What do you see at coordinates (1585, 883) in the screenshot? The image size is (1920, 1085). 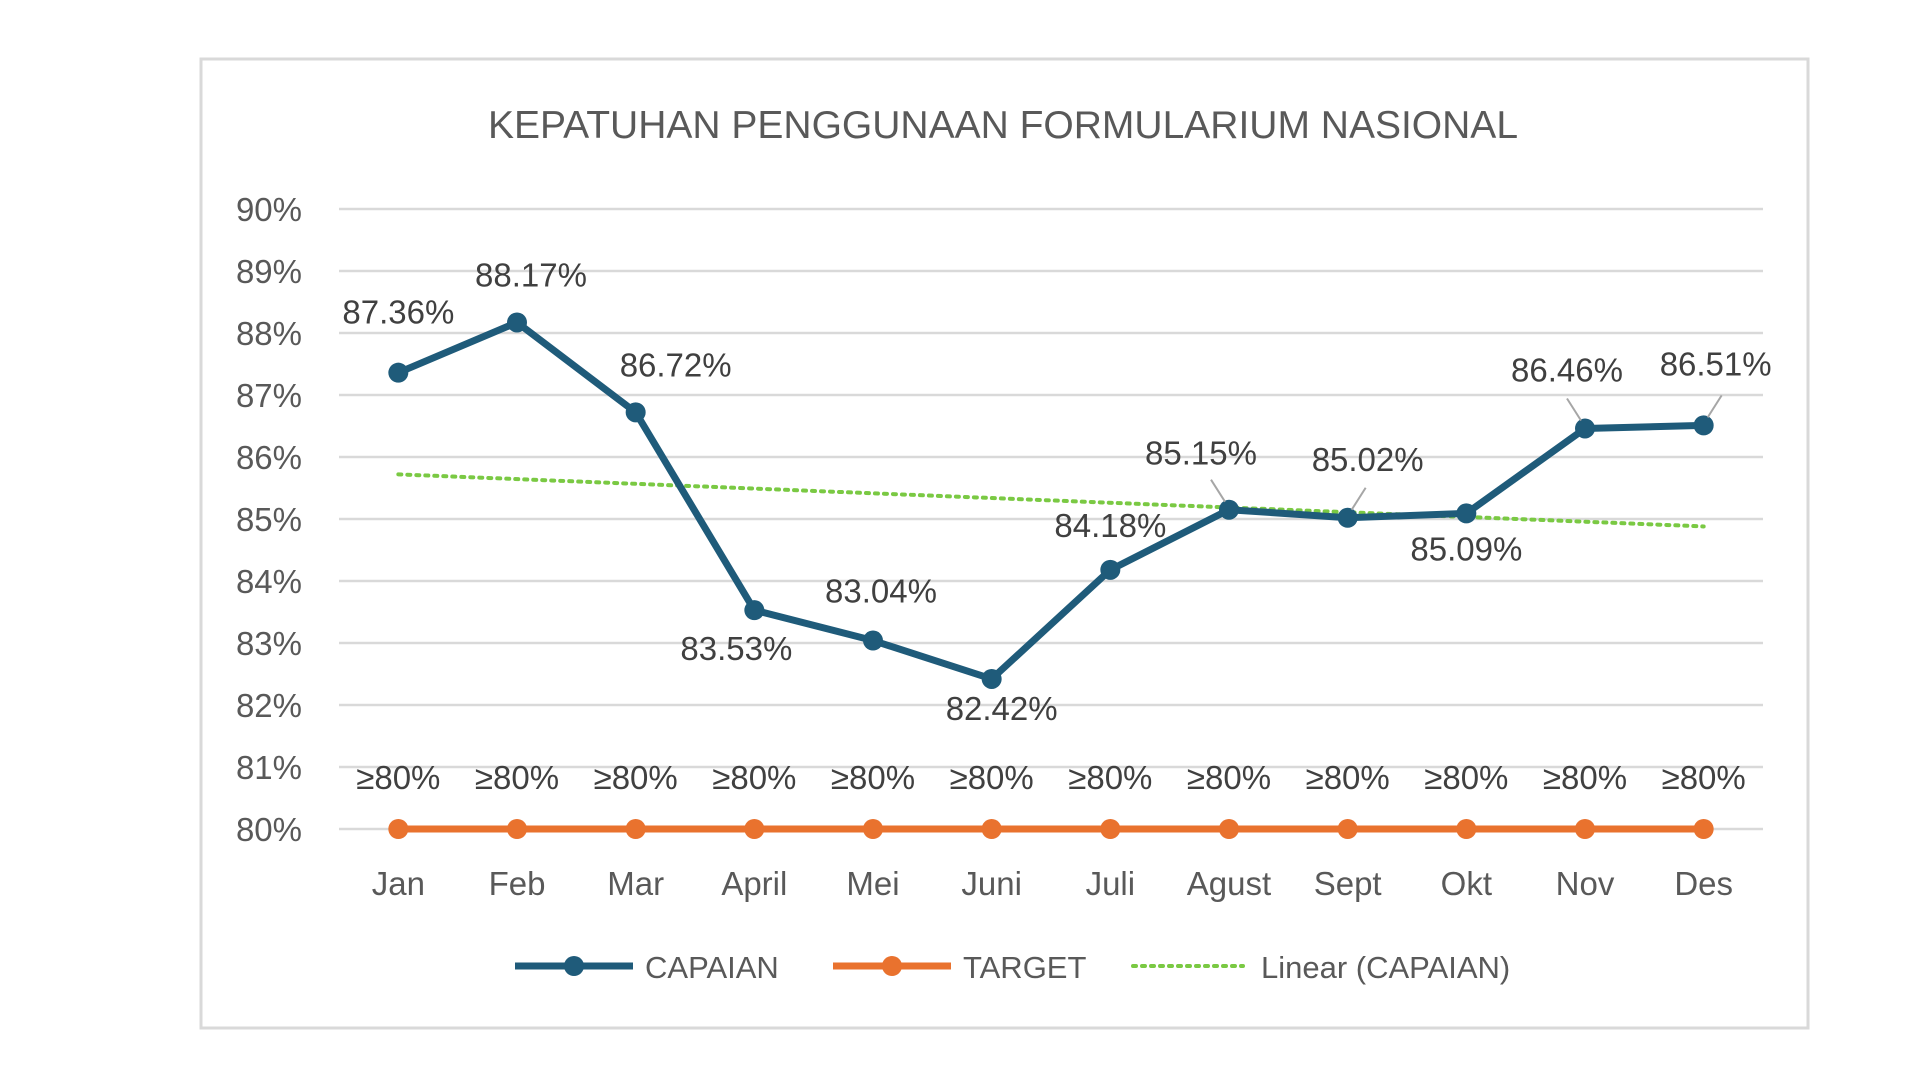 I see `x-tick-label: Nov` at bounding box center [1585, 883].